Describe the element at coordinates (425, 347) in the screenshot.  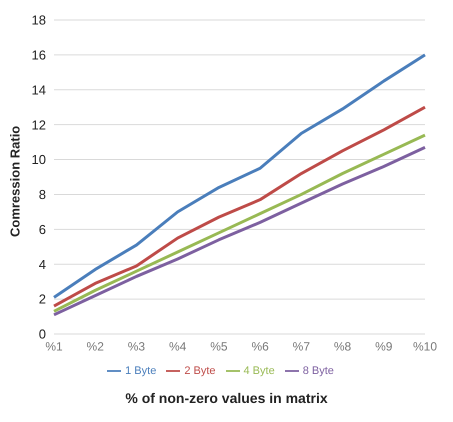
I see `x-tick-label: %10` at that location.